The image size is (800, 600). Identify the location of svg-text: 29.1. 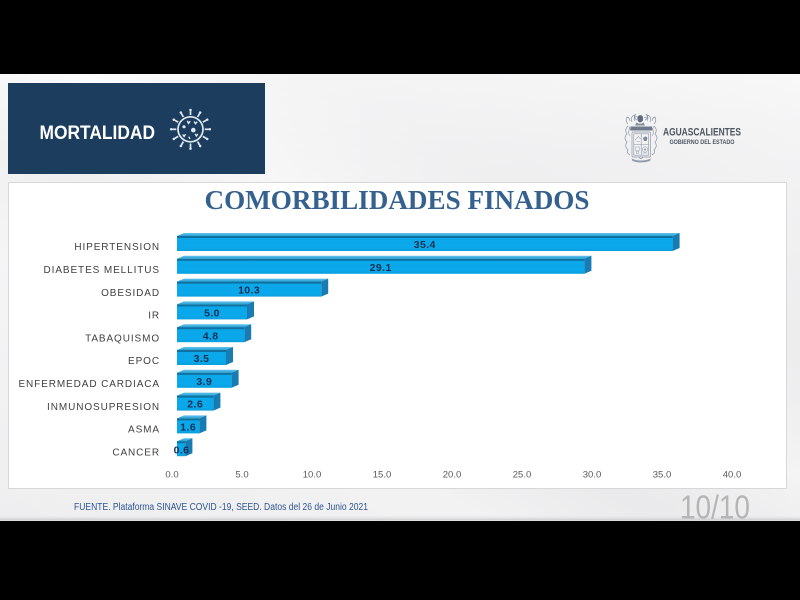
(381, 268).